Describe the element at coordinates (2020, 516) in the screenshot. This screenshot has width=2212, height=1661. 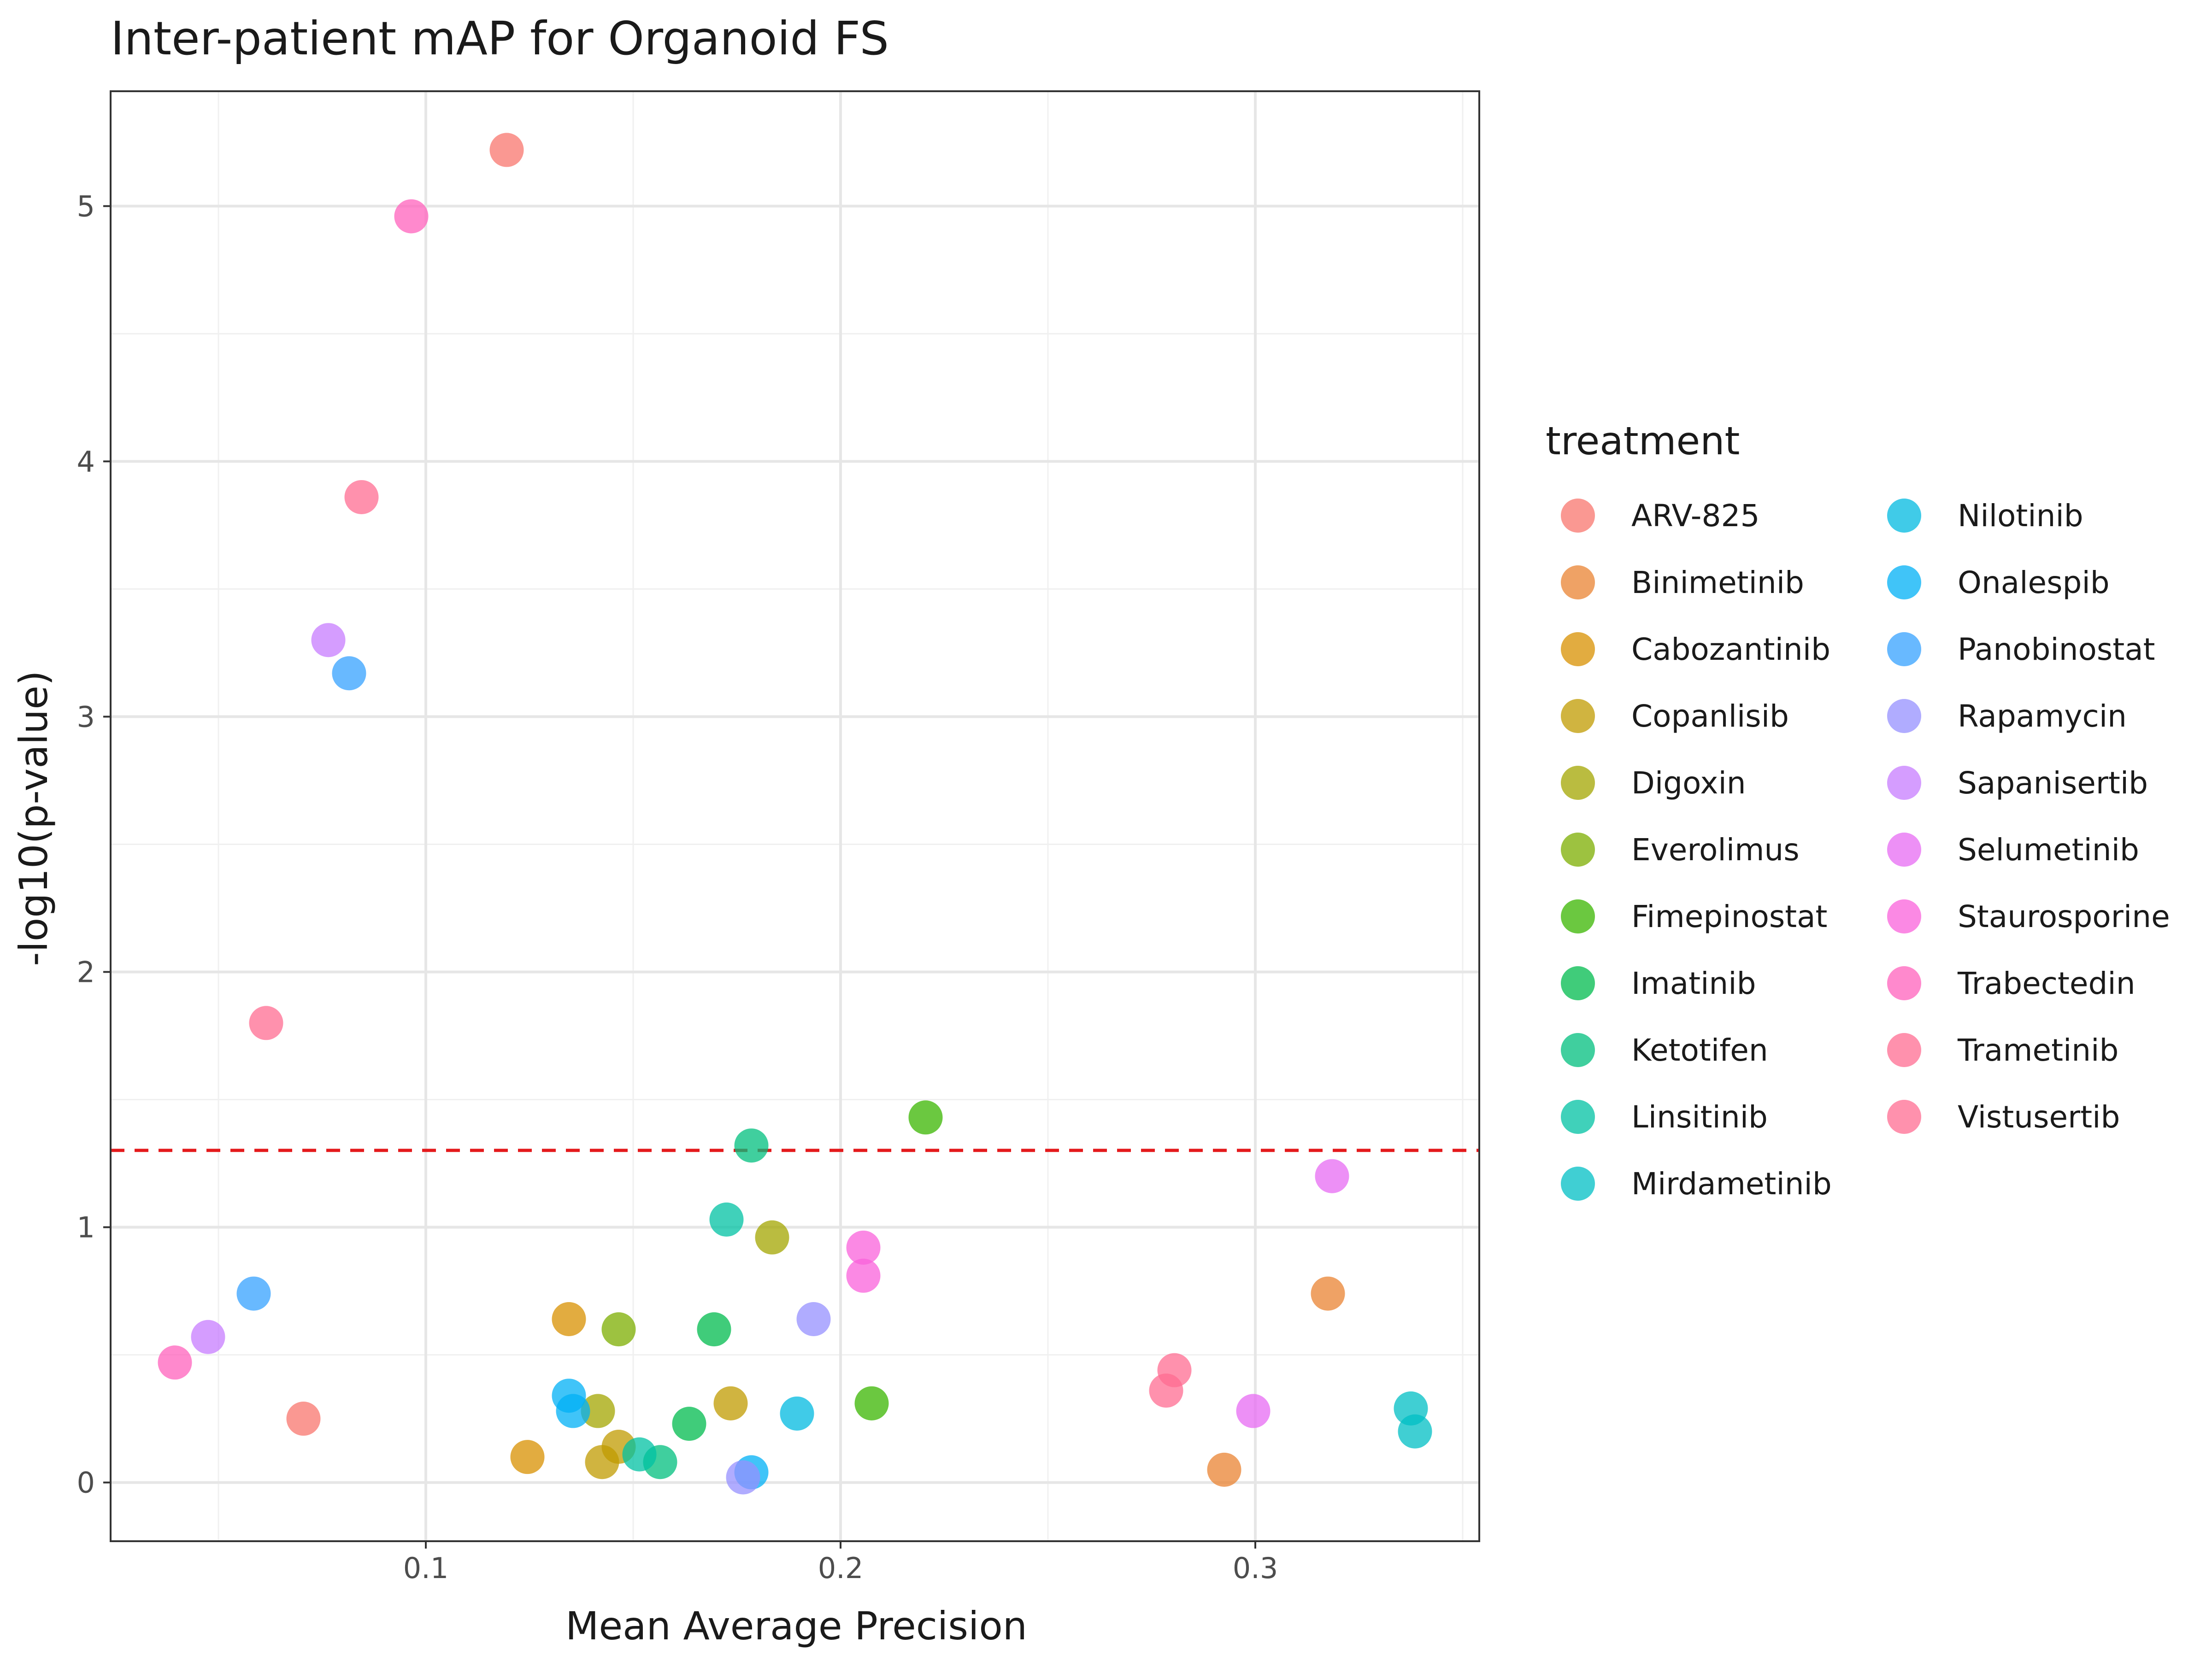
I see `legend-label: Nilotinib` at that location.